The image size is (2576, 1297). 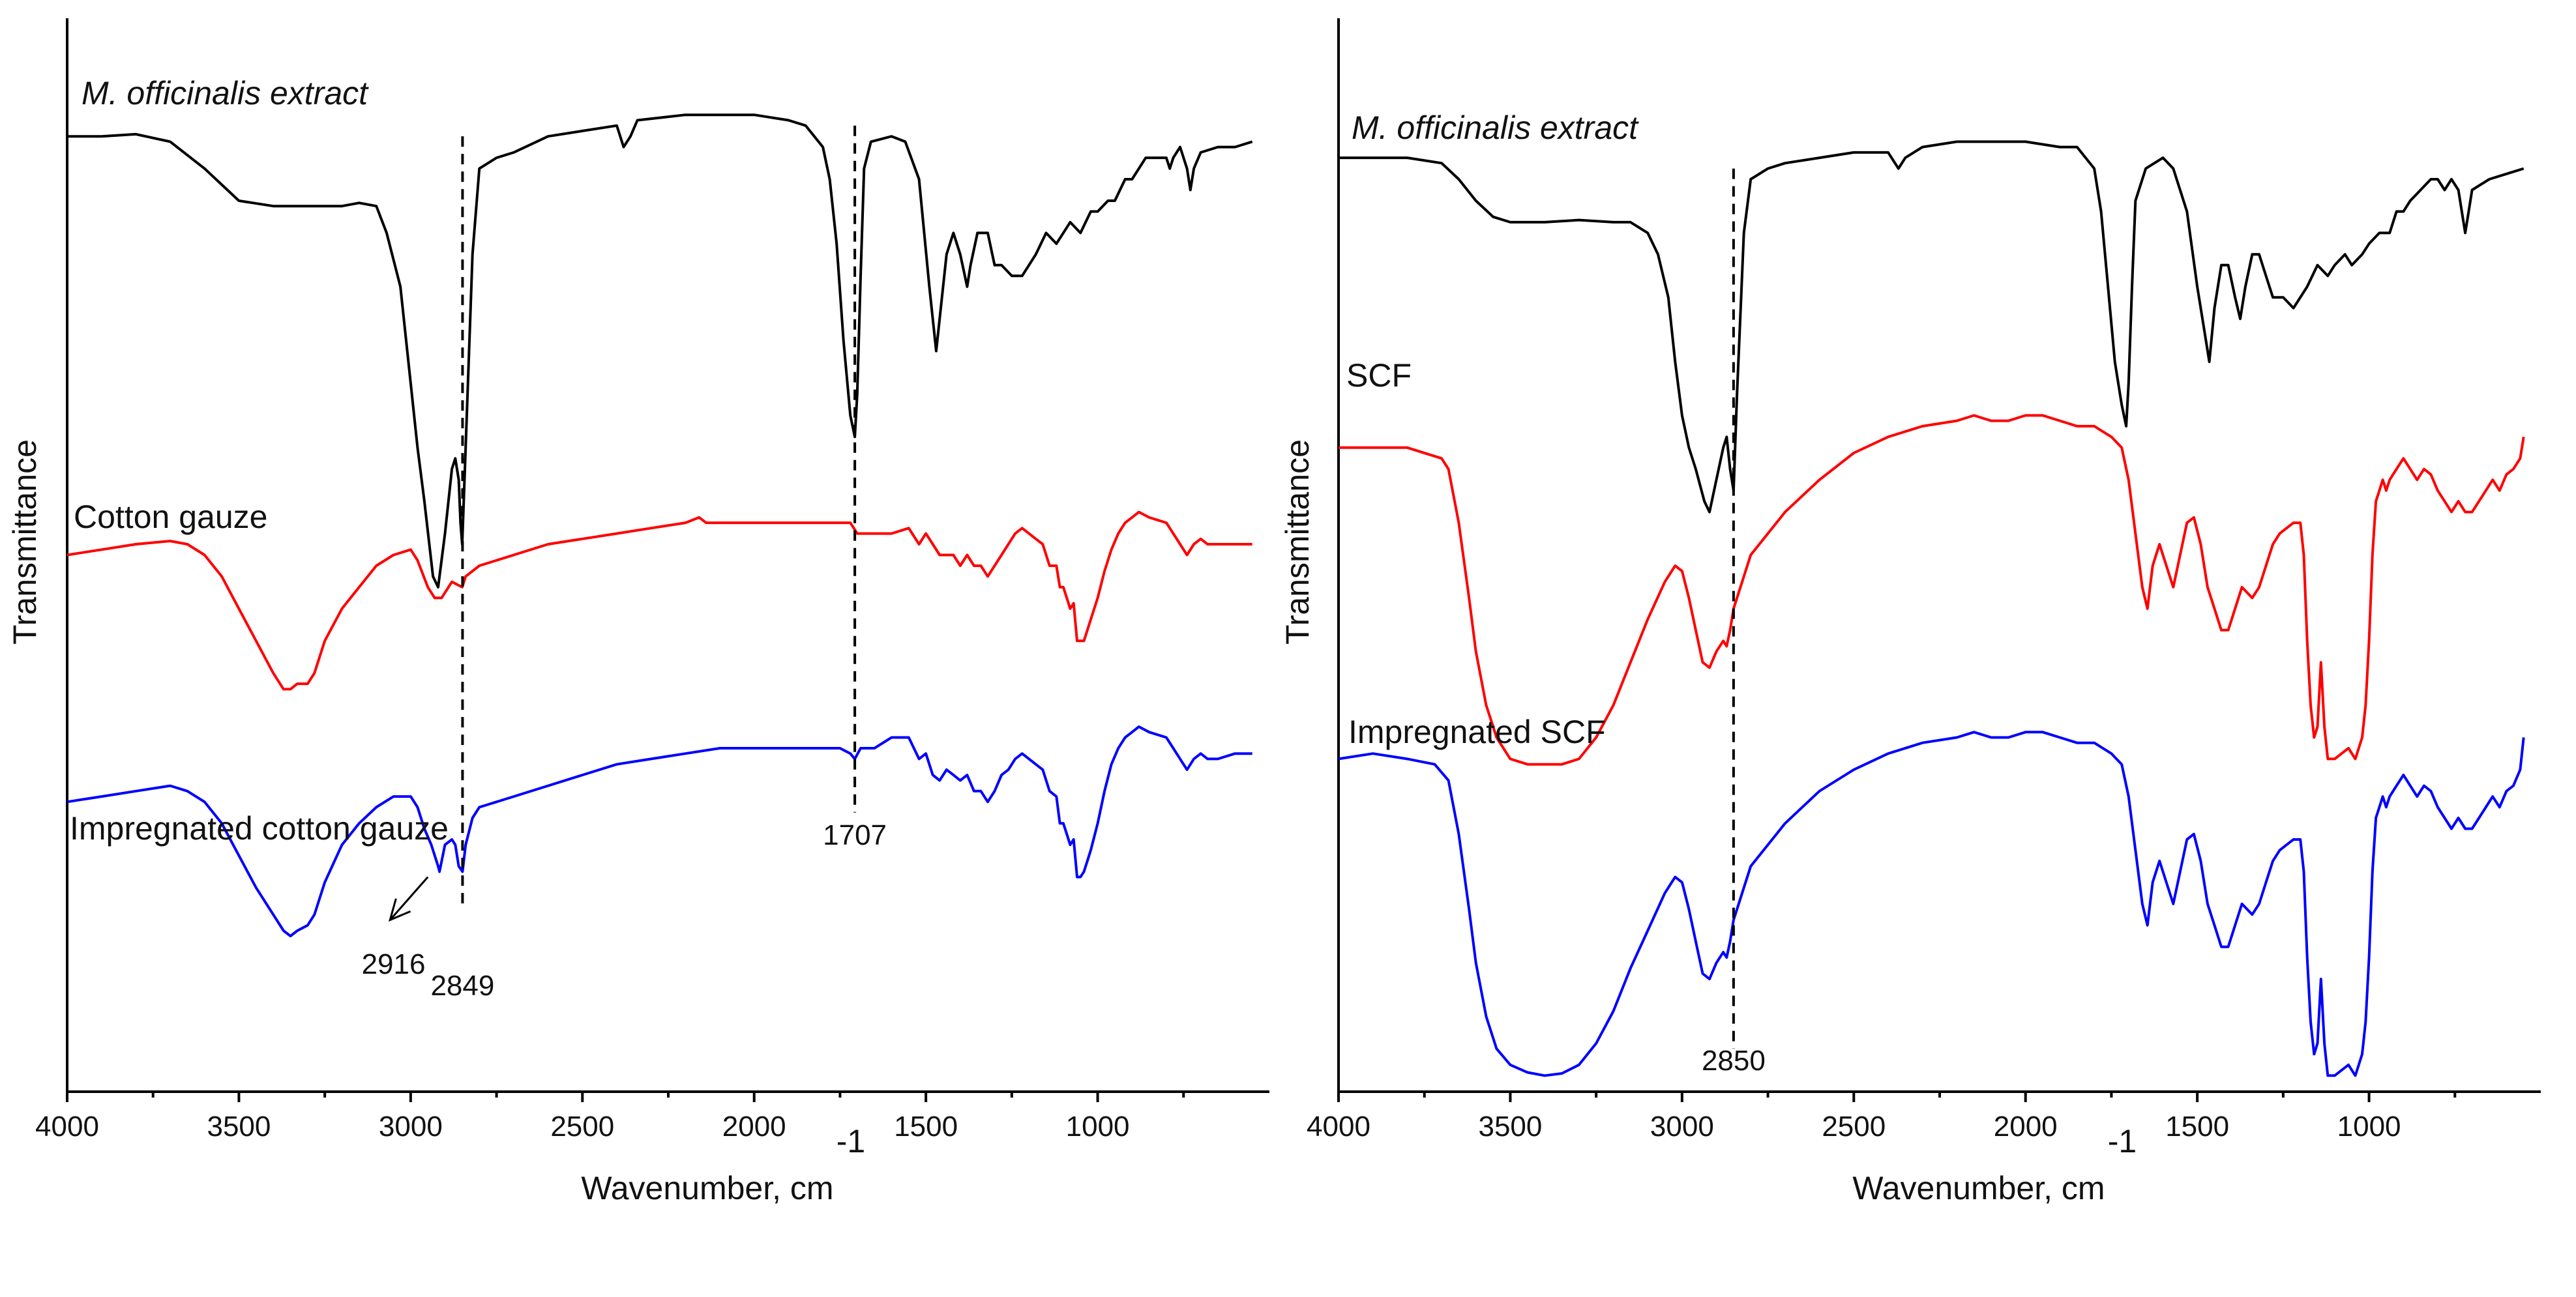 I want to click on series-label-2: Impregnated SCF, so click(x=1477, y=732).